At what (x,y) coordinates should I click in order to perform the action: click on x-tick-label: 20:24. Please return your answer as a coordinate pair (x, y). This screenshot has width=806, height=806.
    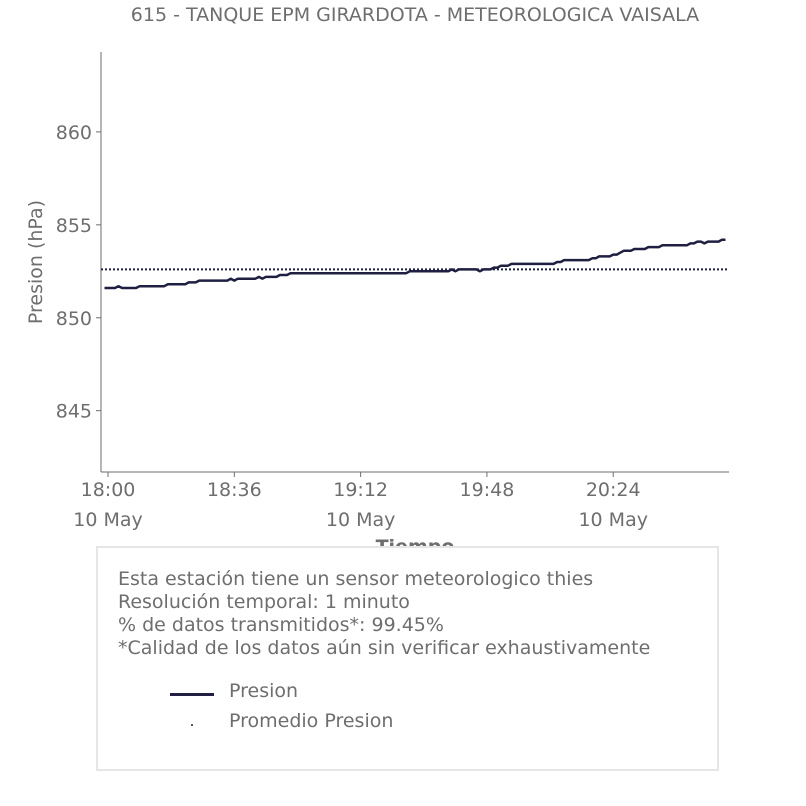
    Looking at the image, I should click on (613, 490).